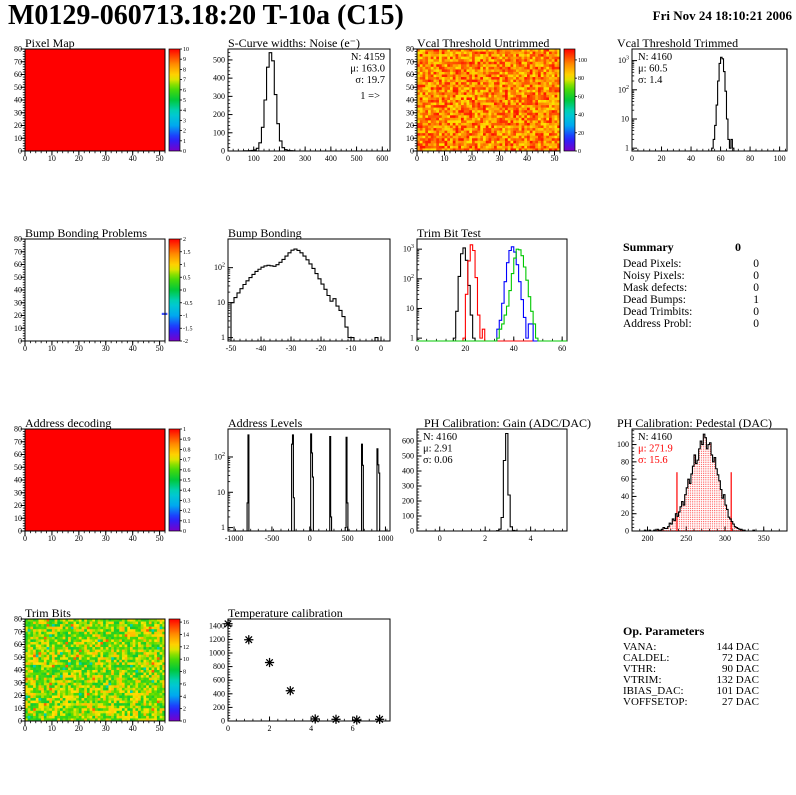  Describe the element at coordinates (438, 460) in the screenshot. I see `svg-text: σ: 0.06` at that location.